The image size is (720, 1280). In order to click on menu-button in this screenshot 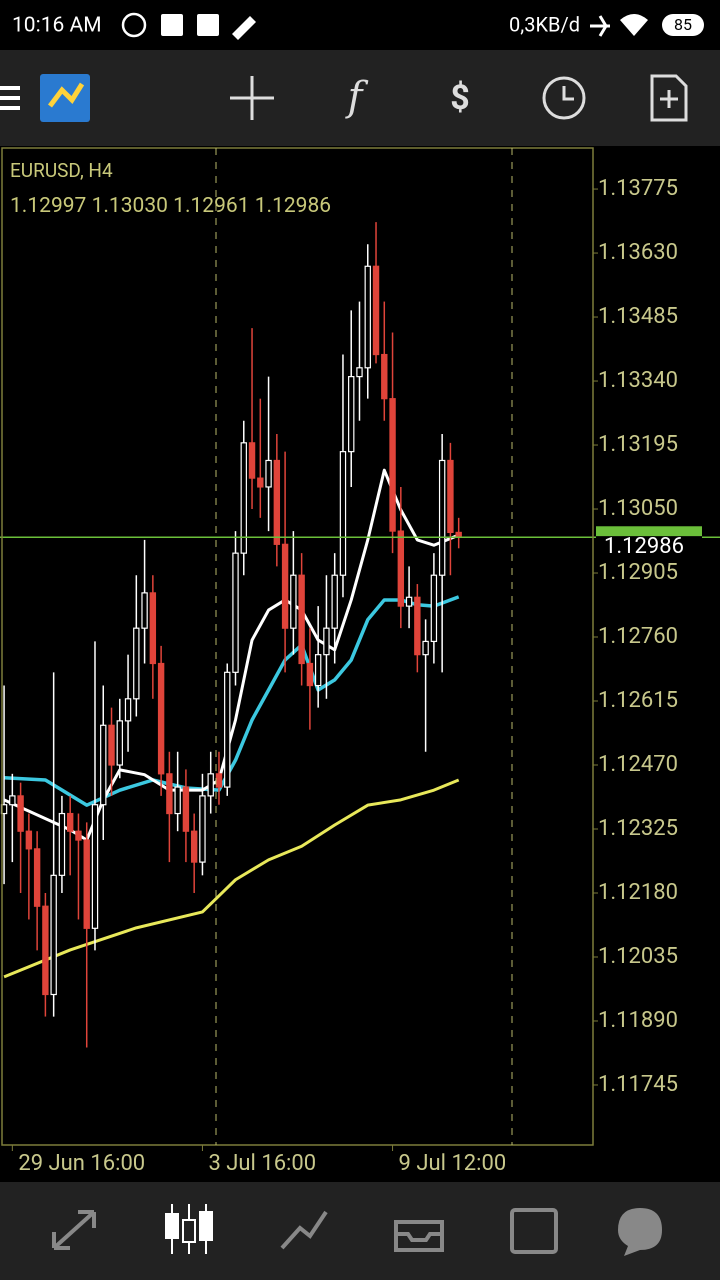, I will do `click(10, 98)`.